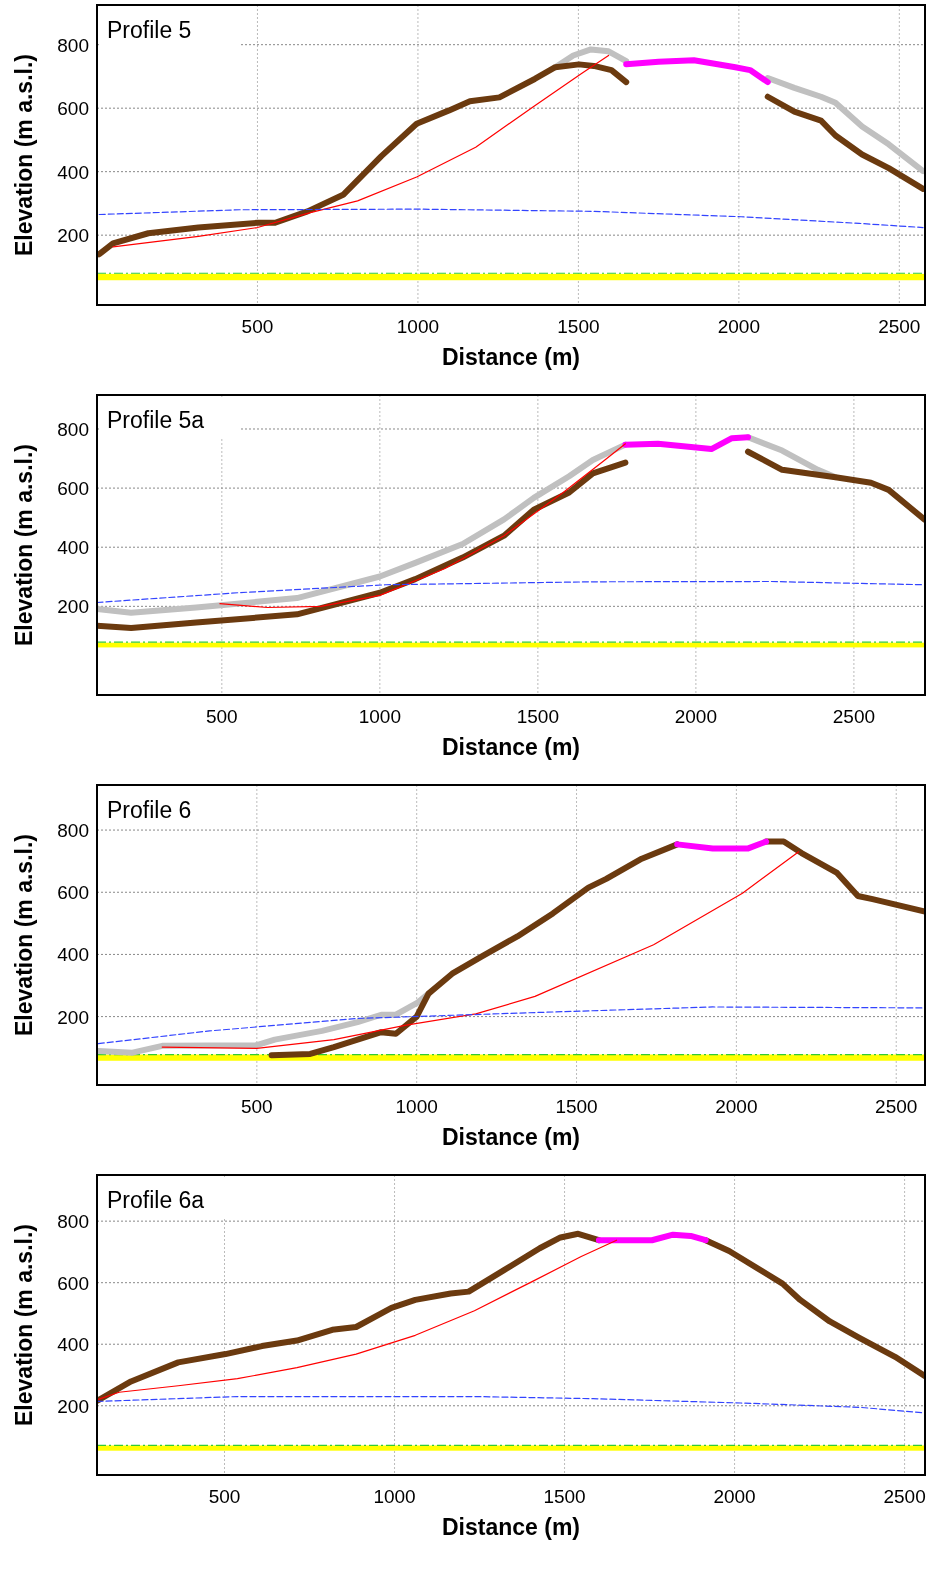 Image resolution: width=934 pixels, height=1576 pixels. I want to click on text: Profile 5, so click(149, 30).